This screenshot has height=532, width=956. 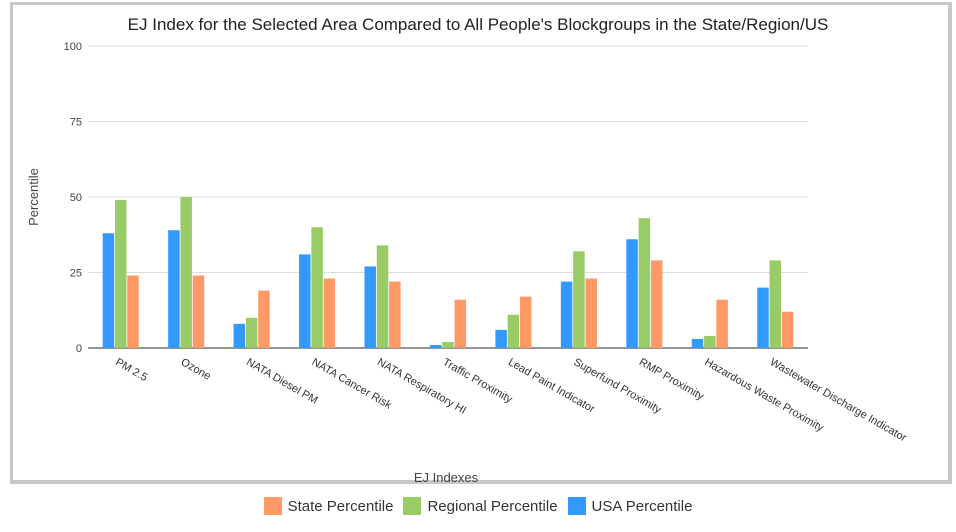 I want to click on x-axis-label: EJ Indexes, so click(x=446, y=477).